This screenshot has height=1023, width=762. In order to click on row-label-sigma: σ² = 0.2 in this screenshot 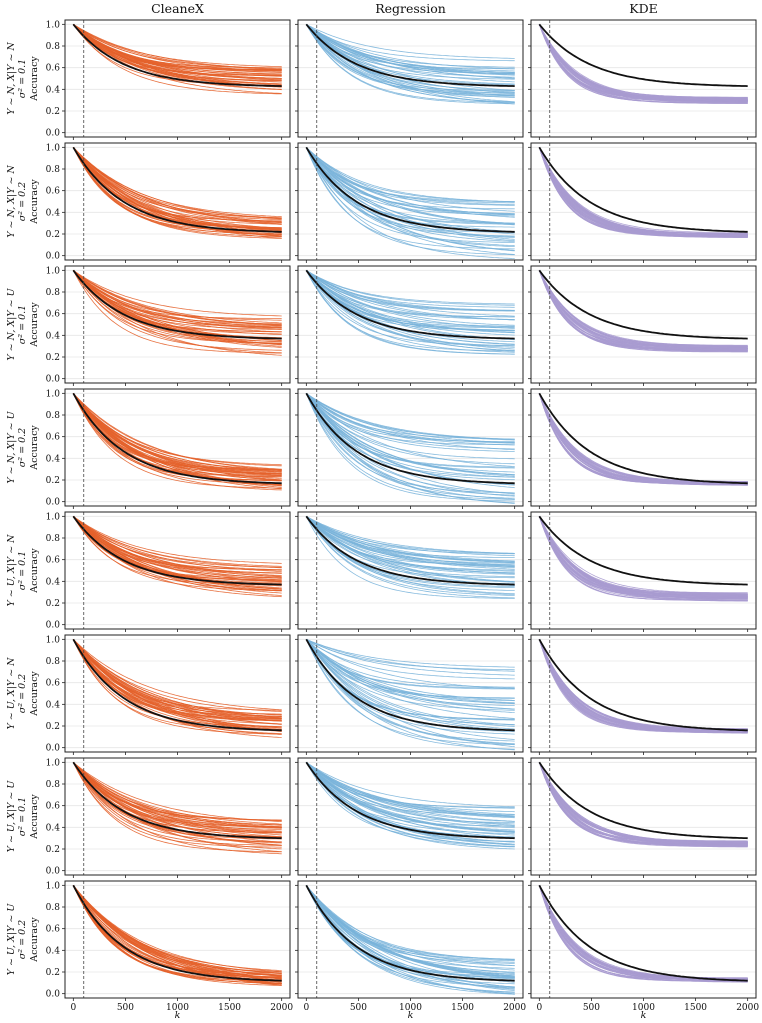, I will do `click(22, 693)`.